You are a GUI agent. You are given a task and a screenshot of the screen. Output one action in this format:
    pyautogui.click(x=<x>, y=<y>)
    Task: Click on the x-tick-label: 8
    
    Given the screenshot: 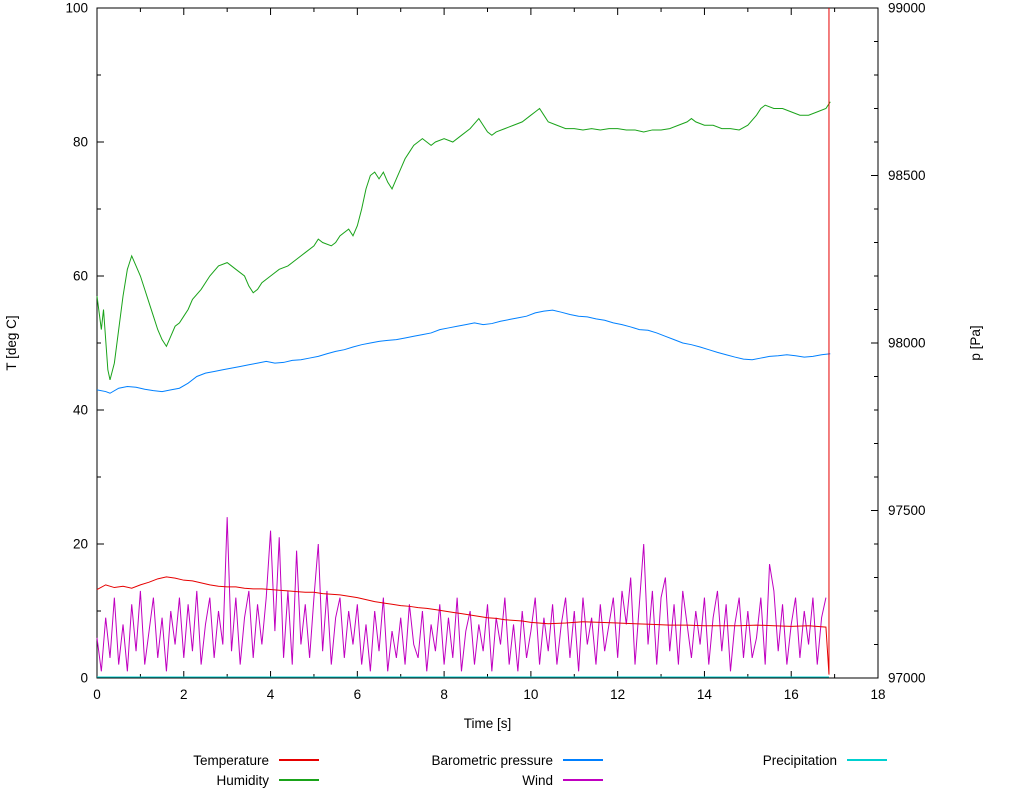 What is the action you would take?
    pyautogui.click(x=444, y=694)
    